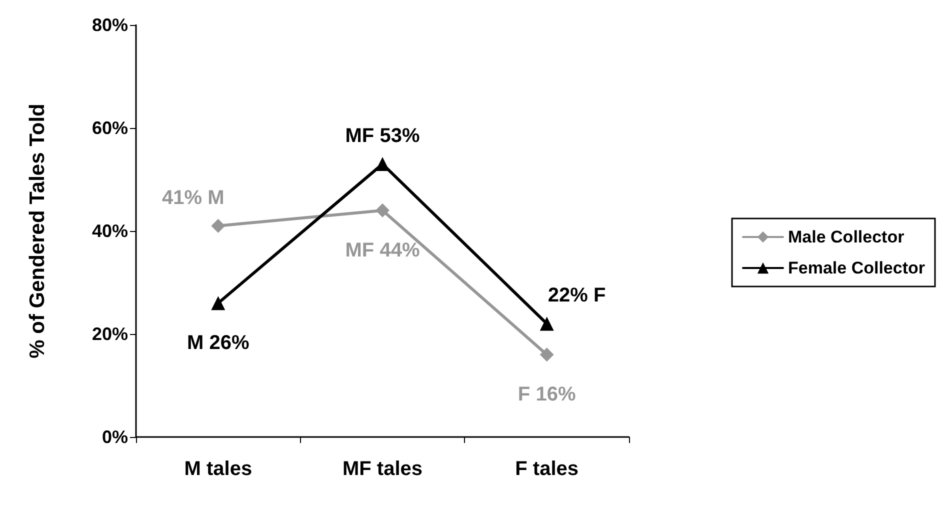  Describe the element at coordinates (110, 25) in the screenshot. I see `y-tick-label: 80%` at that location.